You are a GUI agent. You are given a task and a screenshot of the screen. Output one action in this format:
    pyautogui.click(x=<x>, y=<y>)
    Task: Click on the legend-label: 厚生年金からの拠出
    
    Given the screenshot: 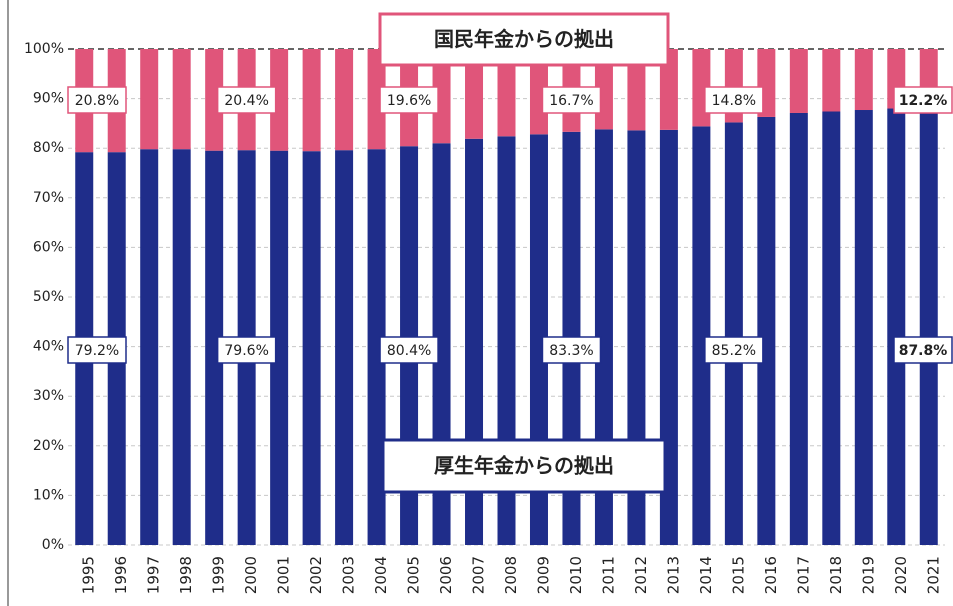 What is the action you would take?
    pyautogui.click(x=524, y=466)
    